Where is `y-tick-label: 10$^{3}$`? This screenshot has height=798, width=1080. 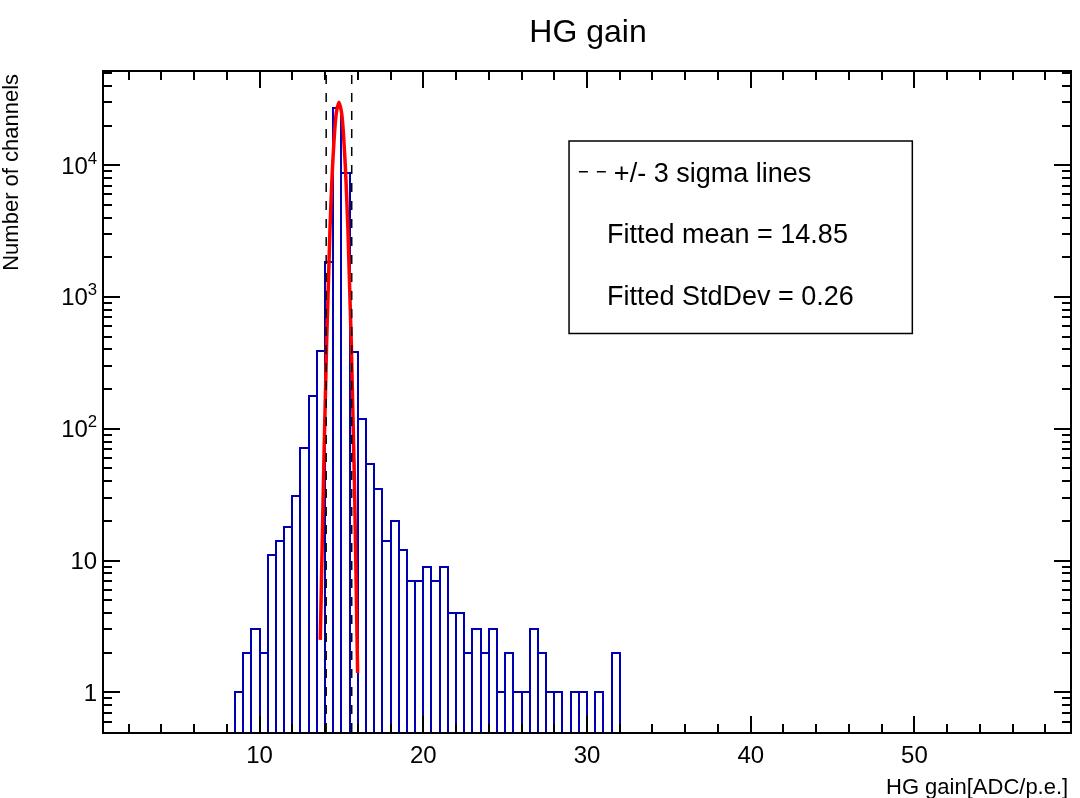
y-tick-label: 10$^{3}$ is located at coordinates (79, 295).